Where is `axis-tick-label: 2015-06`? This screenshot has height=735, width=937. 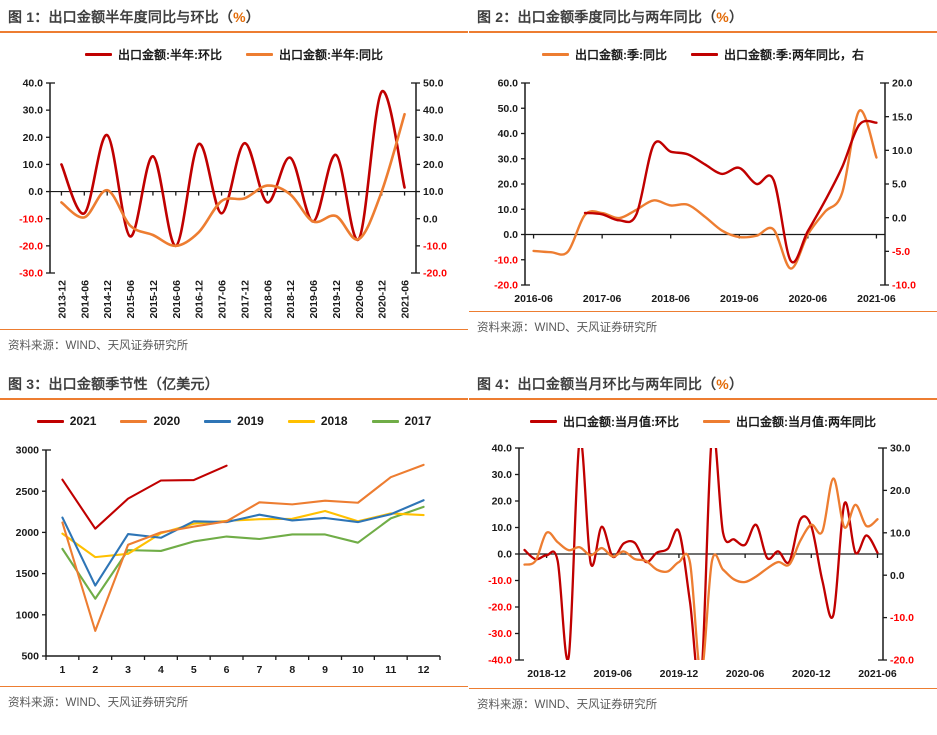 axis-tick-label: 2015-06 is located at coordinates (131, 299).